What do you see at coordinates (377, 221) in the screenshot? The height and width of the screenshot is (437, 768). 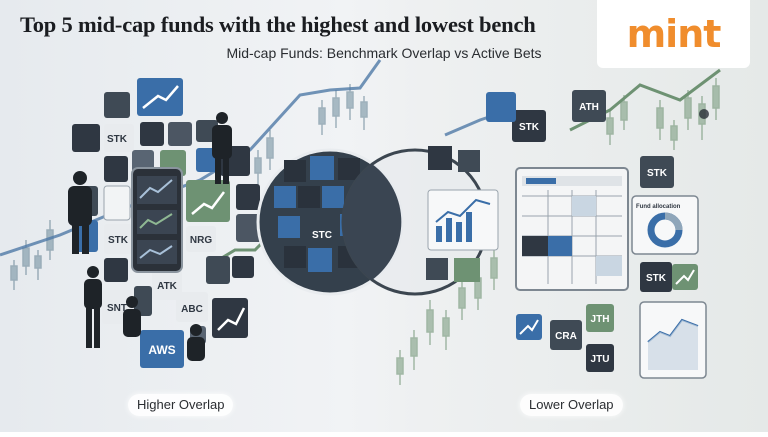 I see `venn-diagram` at bounding box center [377, 221].